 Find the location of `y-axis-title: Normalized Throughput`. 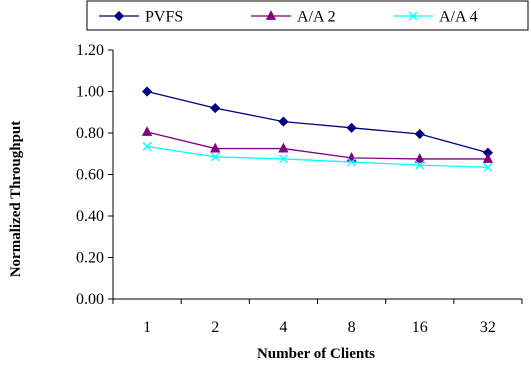

y-axis-title: Normalized Throughput is located at coordinates (16, 199).